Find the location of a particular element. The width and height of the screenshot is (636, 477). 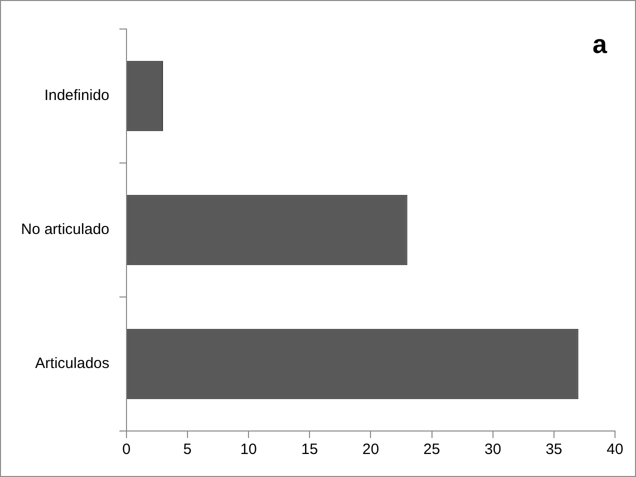

y-tick-label: Indefinido is located at coordinates (77, 95).